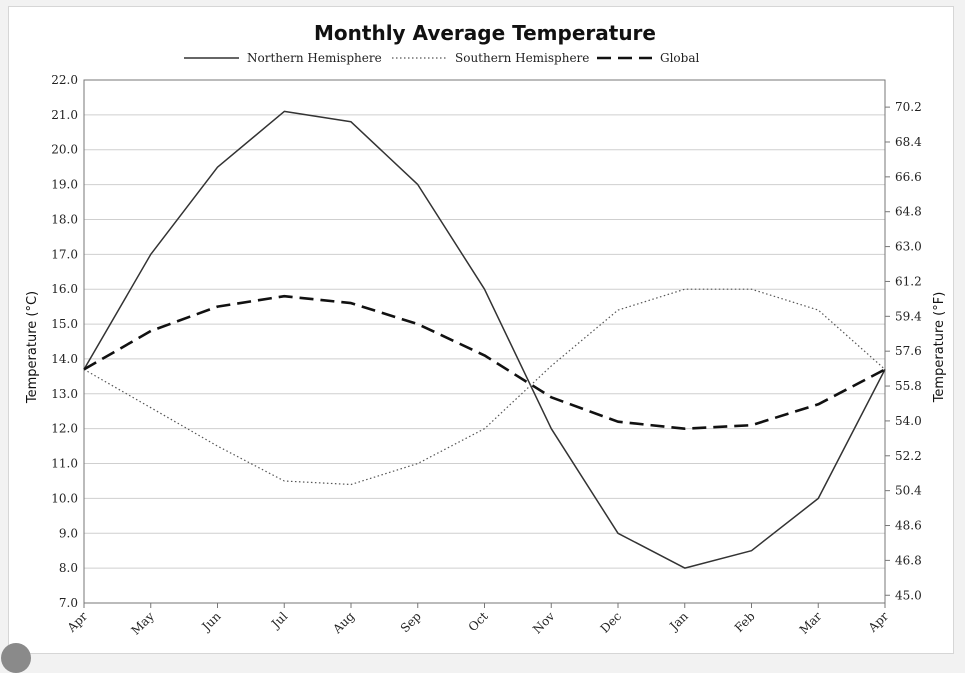  I want to click on y-tick-label: 7.0, so click(68, 603).